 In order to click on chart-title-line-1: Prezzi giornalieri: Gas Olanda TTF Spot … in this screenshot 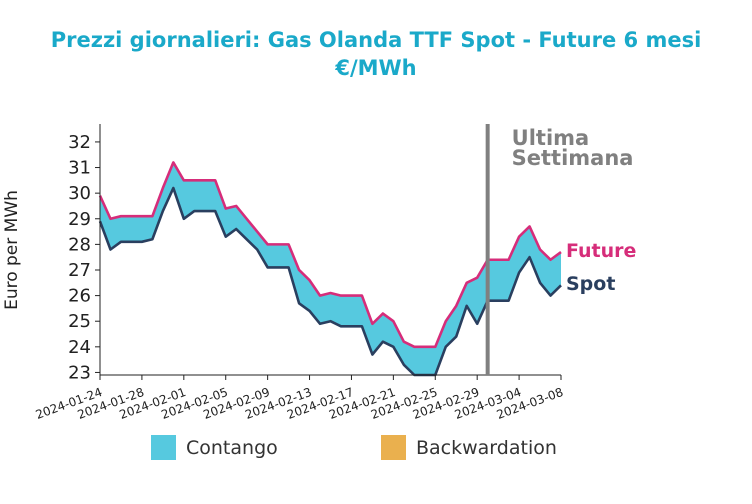, I will do `click(376, 40)`.